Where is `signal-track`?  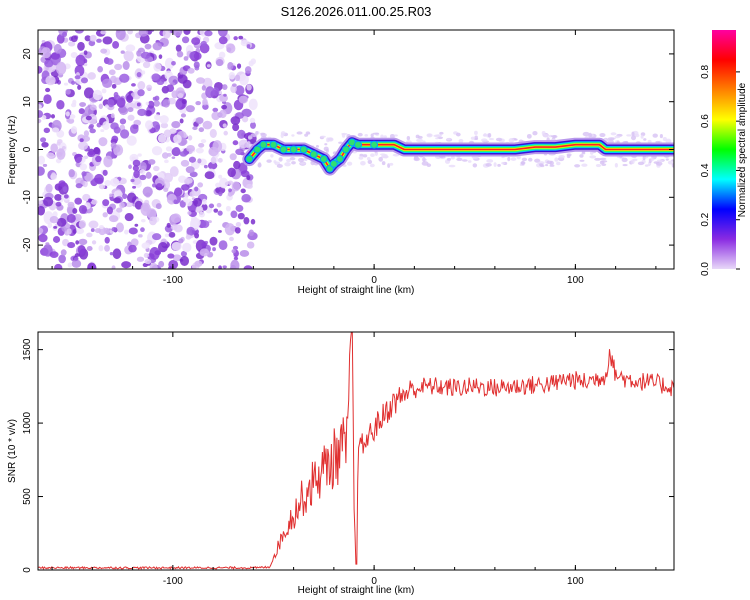 signal-track is located at coordinates (458, 155).